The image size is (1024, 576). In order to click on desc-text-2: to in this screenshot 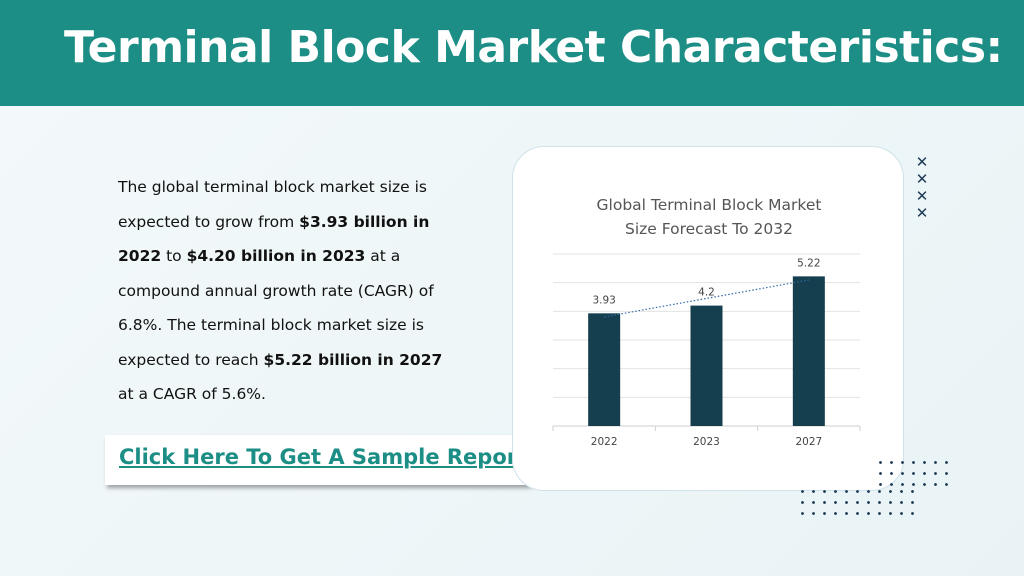, I will do `click(174, 256)`.